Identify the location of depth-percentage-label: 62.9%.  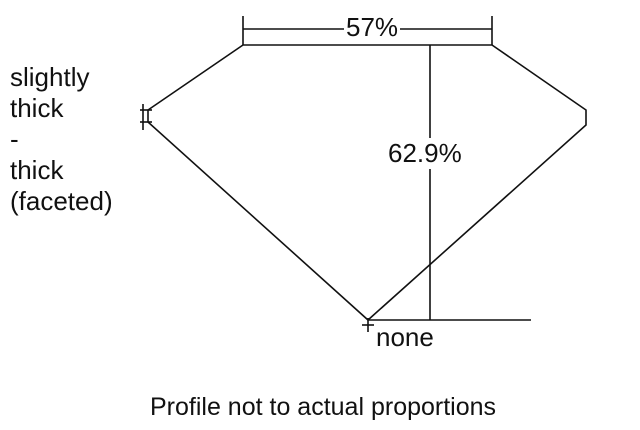
(425, 153).